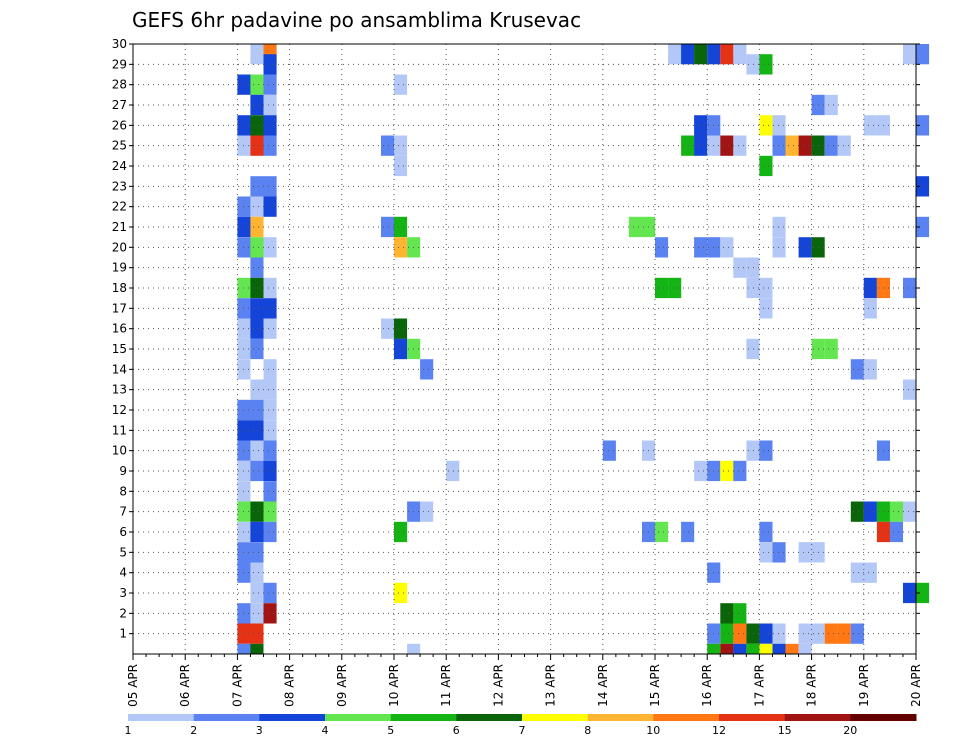 This screenshot has width=960, height=742. Describe the element at coordinates (123, 552) in the screenshot. I see `y-tick-label: 5` at that location.